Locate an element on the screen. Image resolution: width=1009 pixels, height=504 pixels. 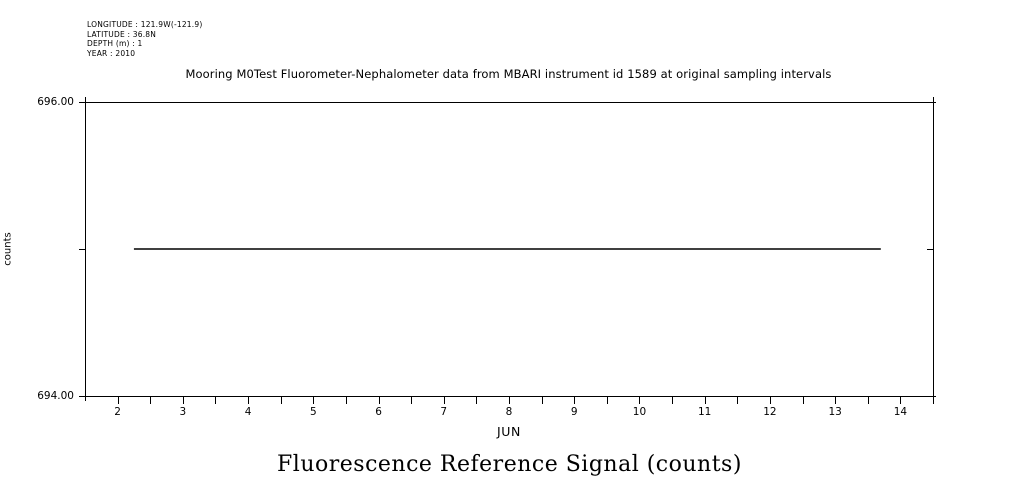
x-tick-label: 7 is located at coordinates (444, 412).